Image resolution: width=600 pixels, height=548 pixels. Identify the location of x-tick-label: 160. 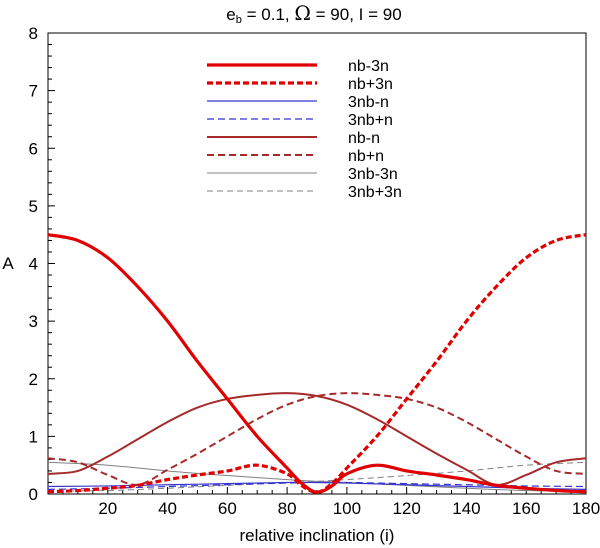
(526, 508).